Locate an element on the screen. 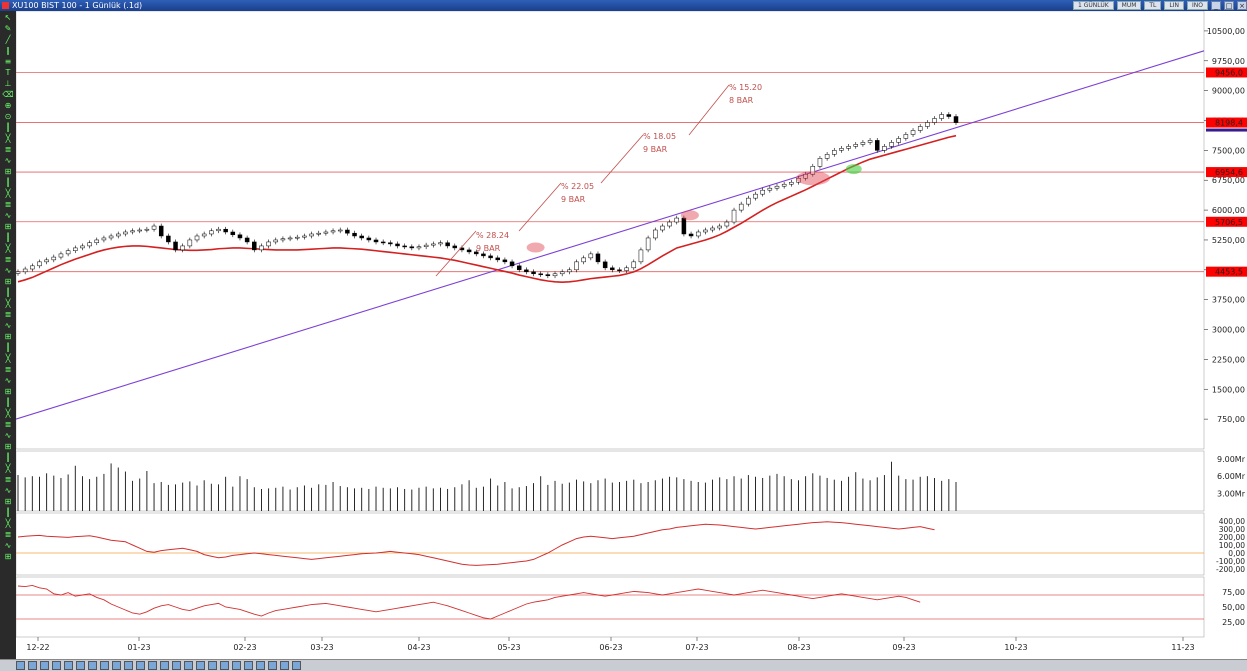  pointer-icon: ↖ is located at coordinates (8, 17).